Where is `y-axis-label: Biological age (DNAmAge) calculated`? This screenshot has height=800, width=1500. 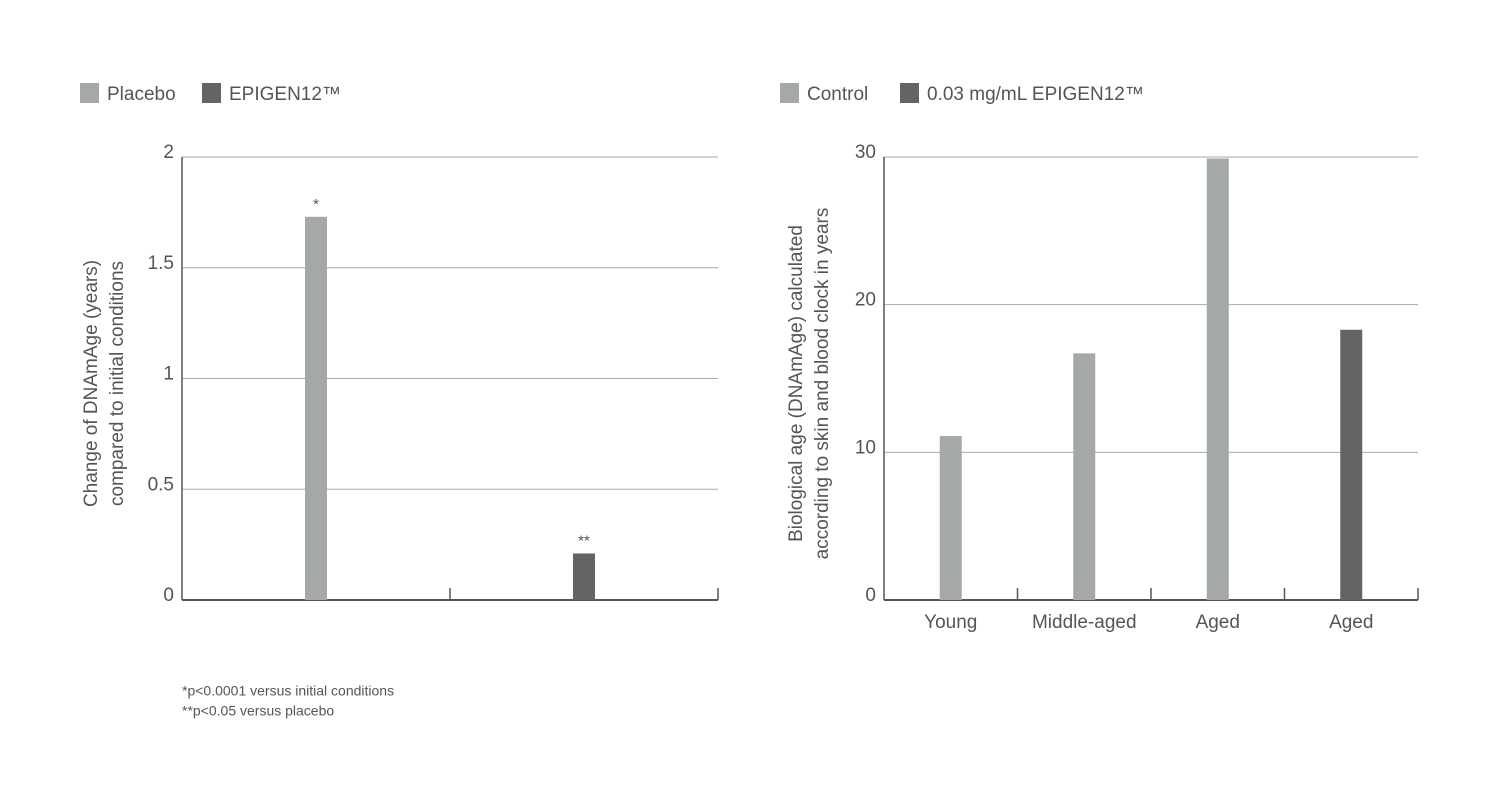
y-axis-label: Biological age (DNAmAge) calculated is located at coordinates (796, 383).